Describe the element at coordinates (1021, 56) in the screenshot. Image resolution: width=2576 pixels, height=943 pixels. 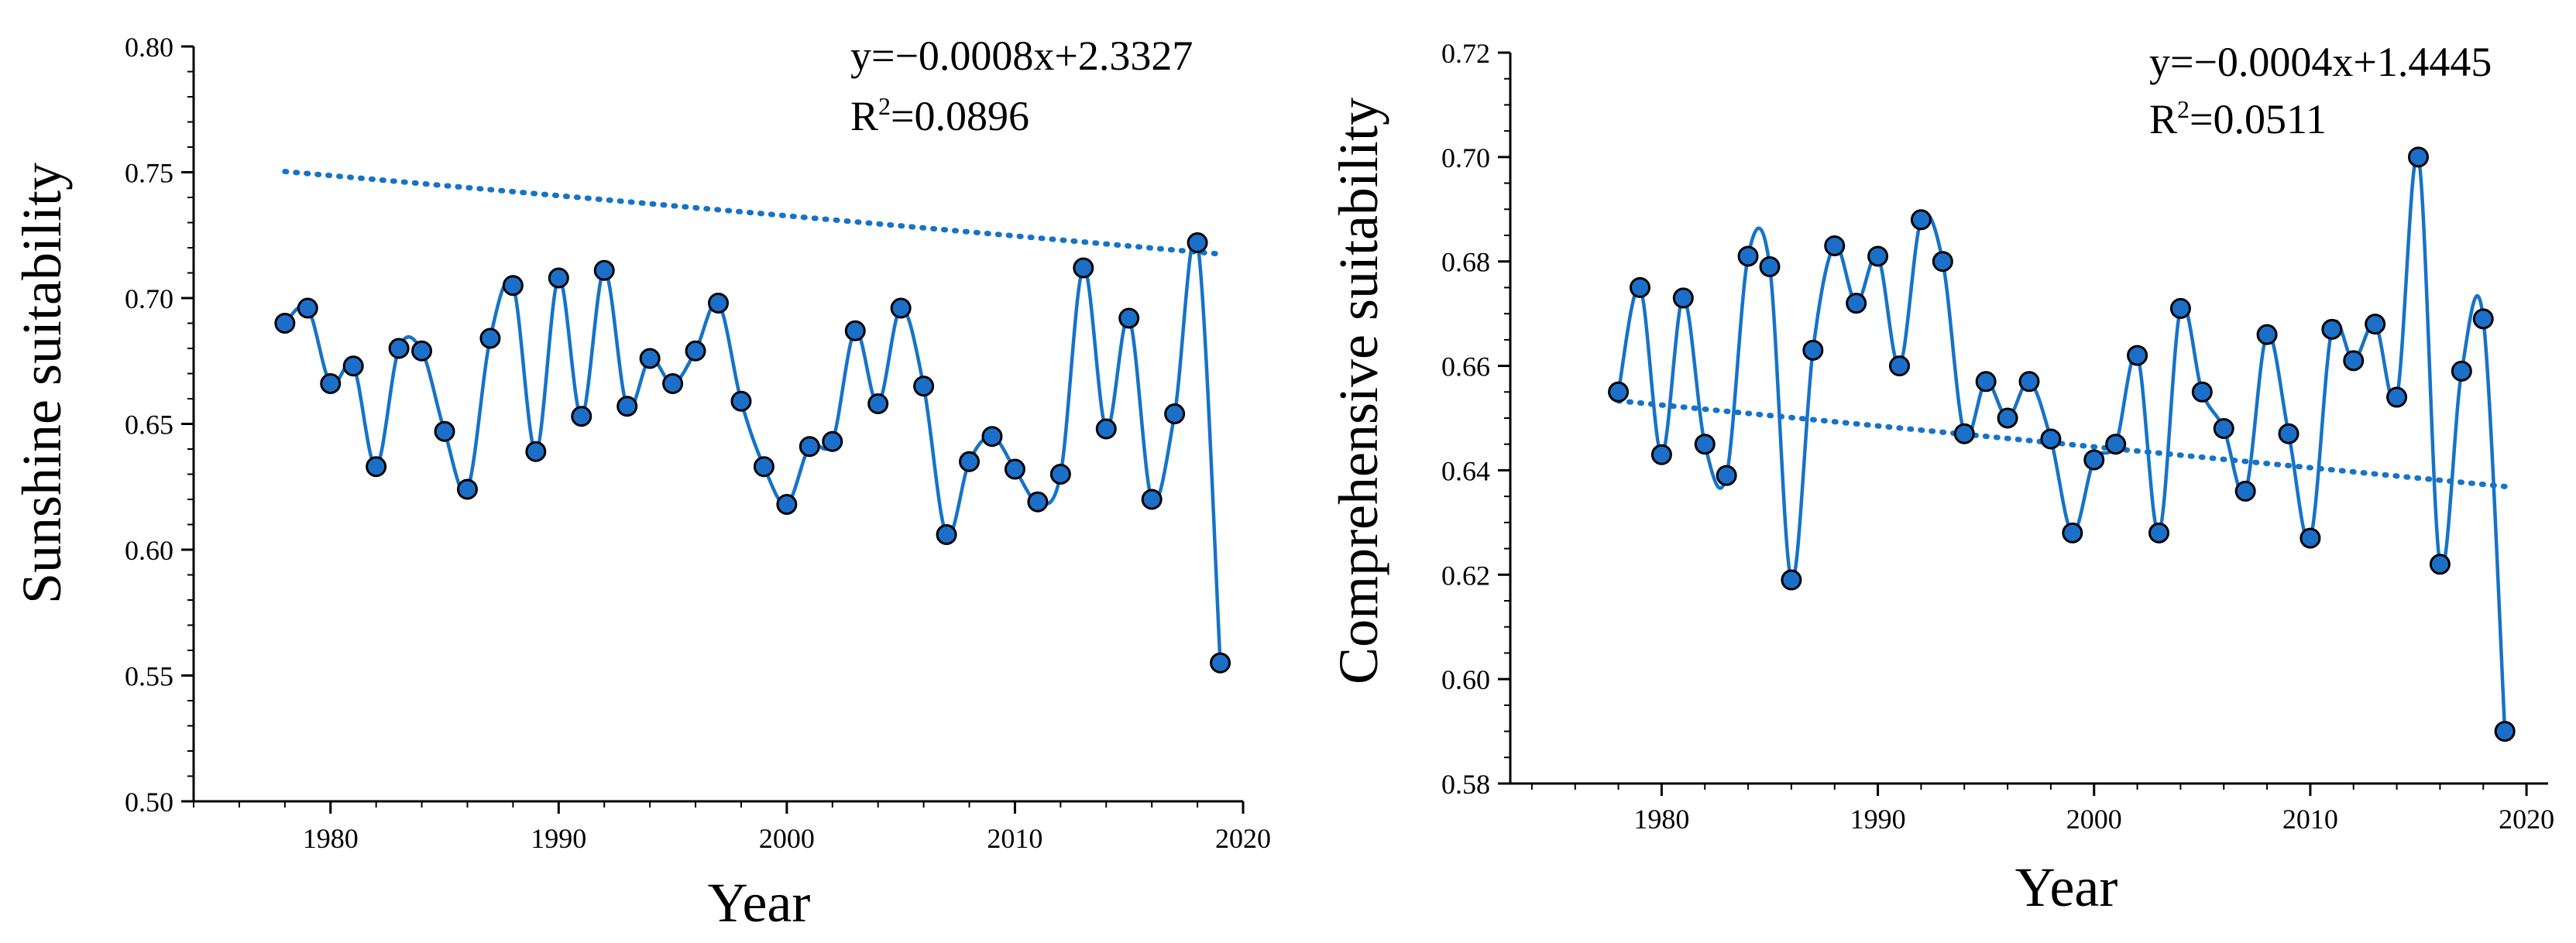
I see `trend-equation-left: y=−0.0008x+2.3327` at that location.